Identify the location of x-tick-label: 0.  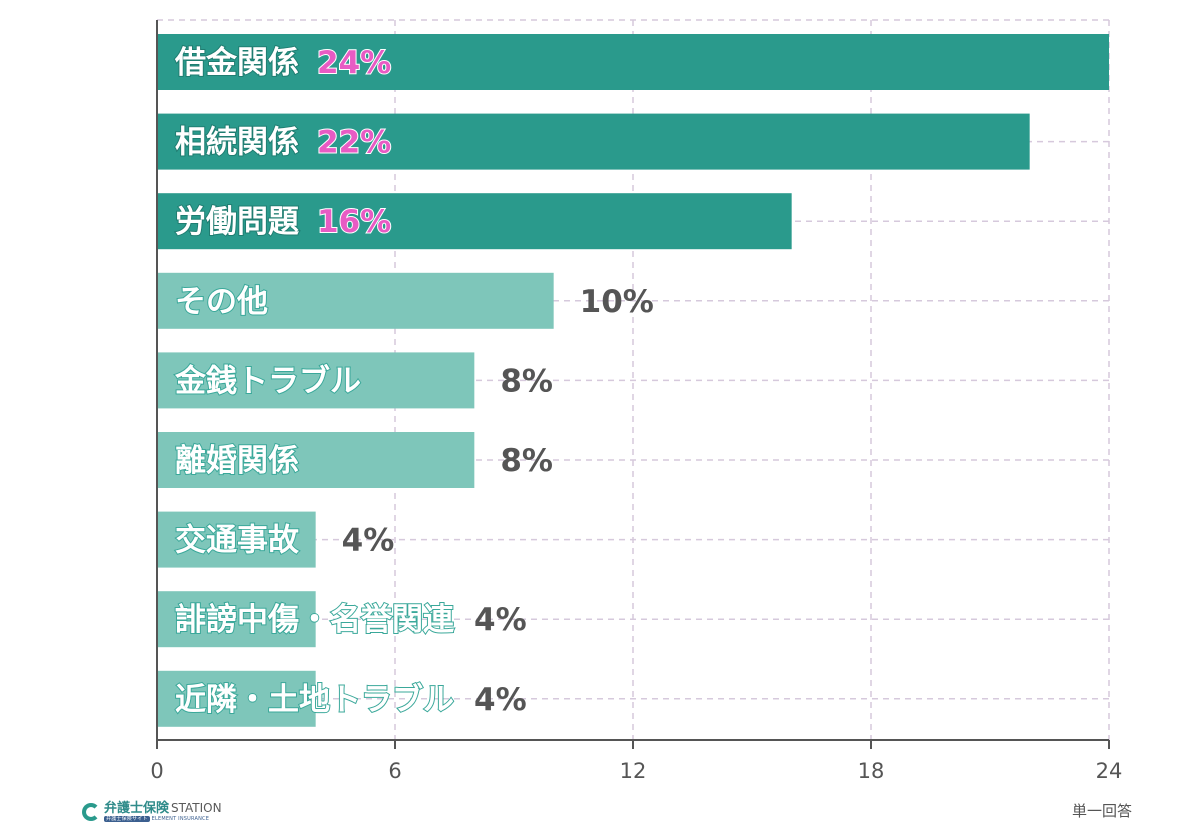
(156, 771).